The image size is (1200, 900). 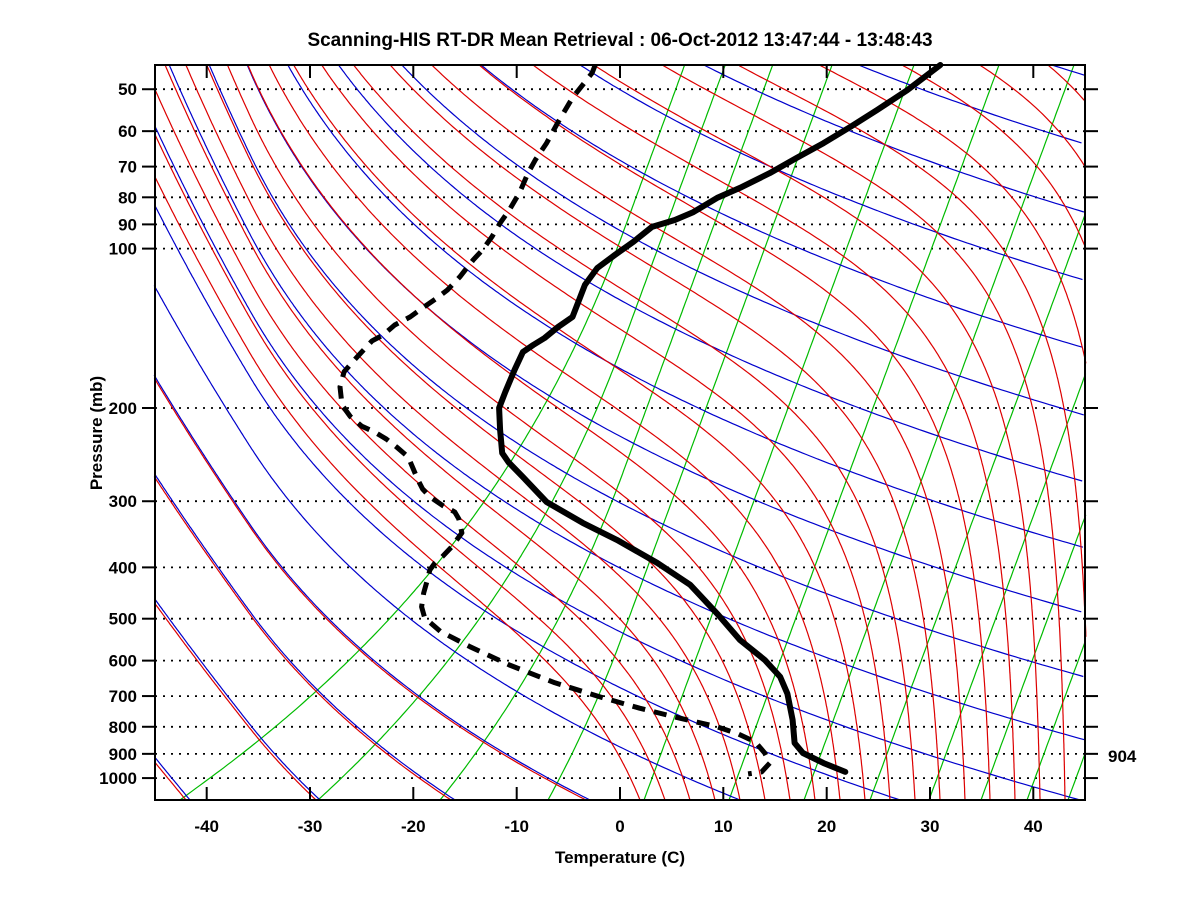 I want to click on x-tick-label: 20, so click(x=826, y=826).